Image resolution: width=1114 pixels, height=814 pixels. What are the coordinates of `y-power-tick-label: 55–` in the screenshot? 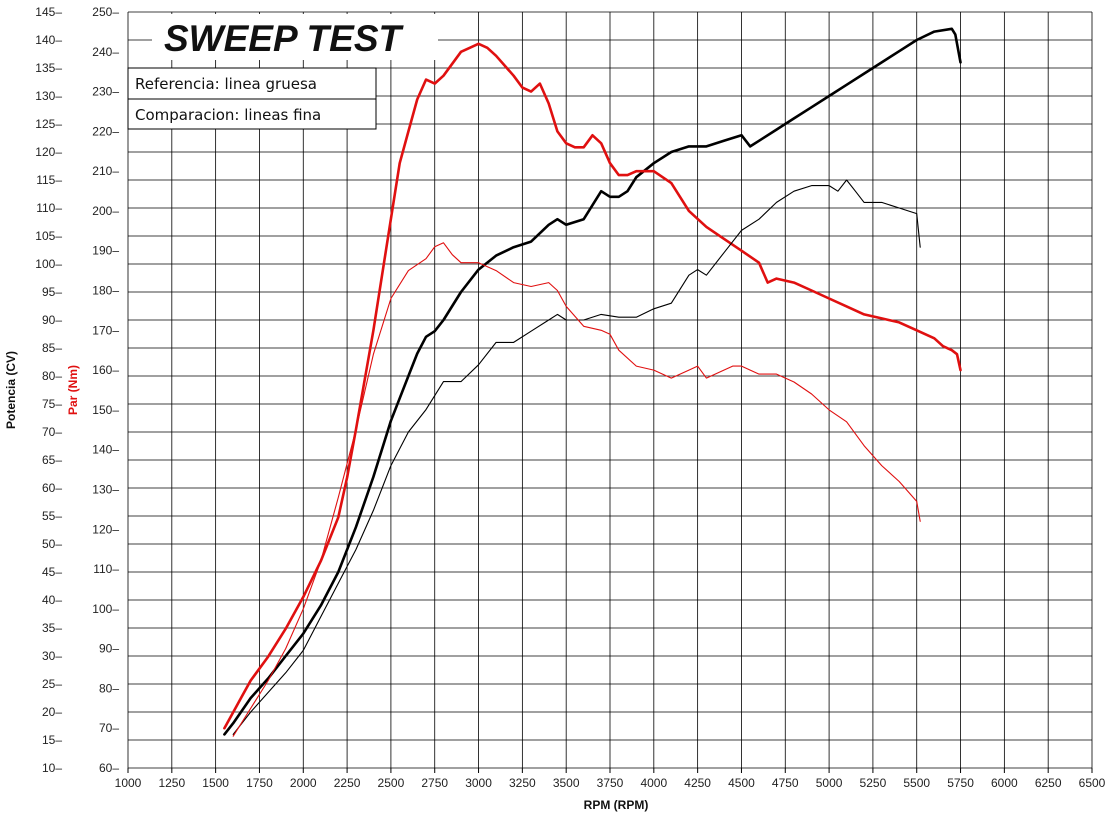 It's located at (52, 516).